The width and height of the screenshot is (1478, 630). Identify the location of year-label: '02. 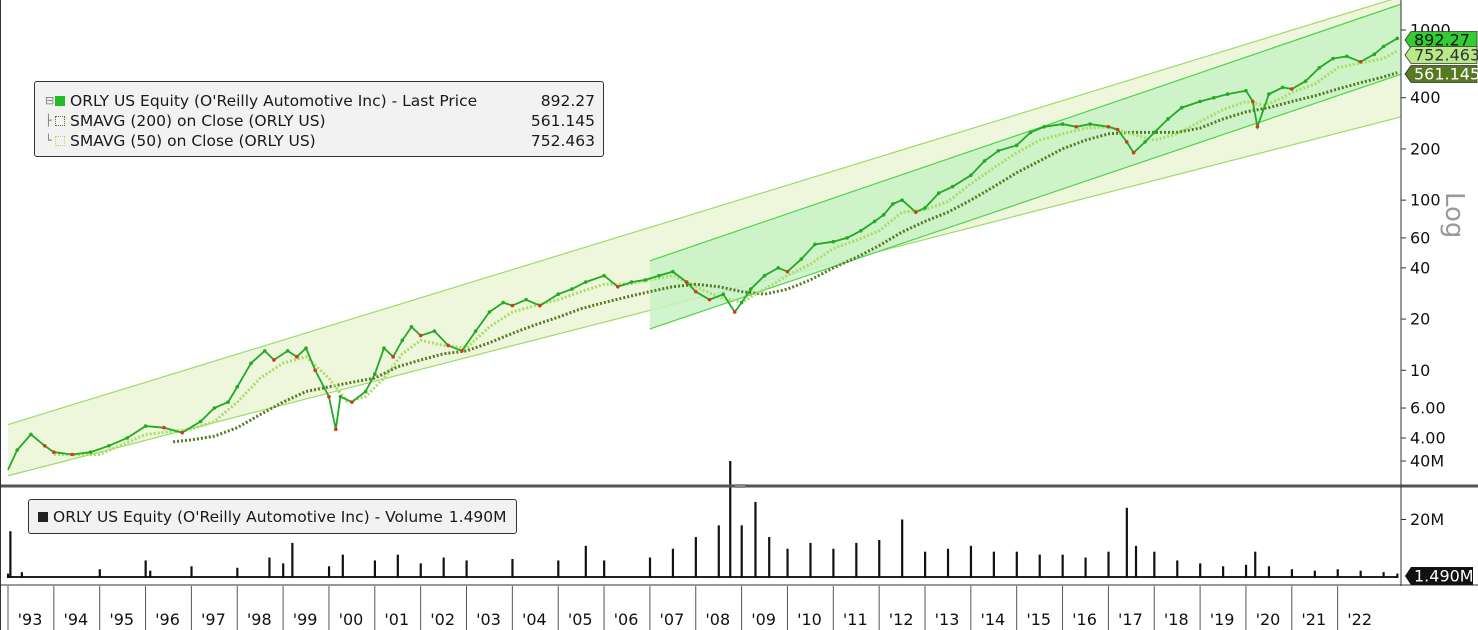
(442, 619).